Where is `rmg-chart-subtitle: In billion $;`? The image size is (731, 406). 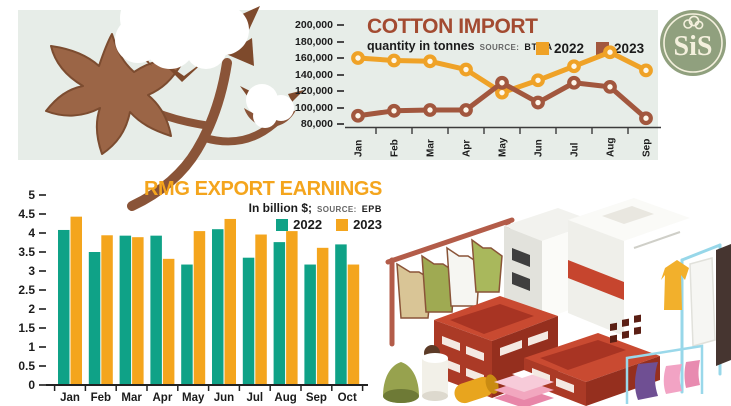 rmg-chart-subtitle: In billion $; is located at coordinates (280, 207).